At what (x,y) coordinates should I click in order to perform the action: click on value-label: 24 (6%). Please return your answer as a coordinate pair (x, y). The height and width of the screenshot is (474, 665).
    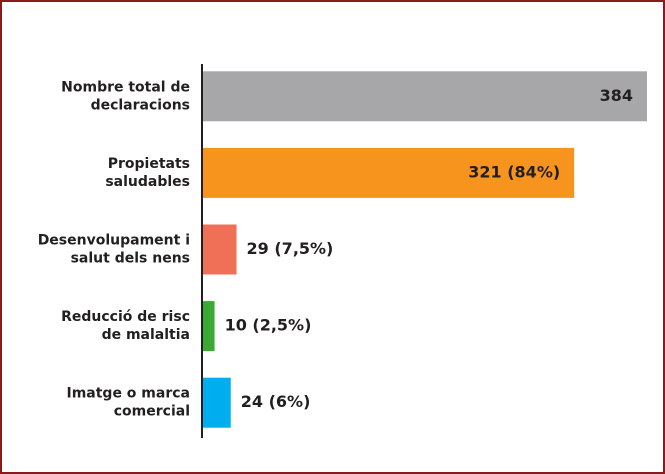
    Looking at the image, I should click on (276, 401).